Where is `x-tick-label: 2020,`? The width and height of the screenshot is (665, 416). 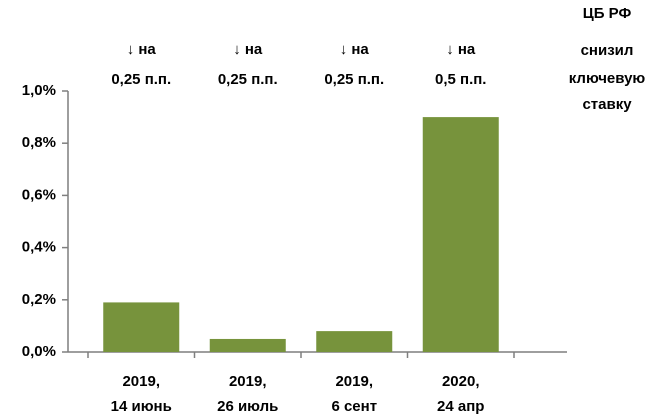
x-tick-label: 2020, is located at coordinates (461, 381).